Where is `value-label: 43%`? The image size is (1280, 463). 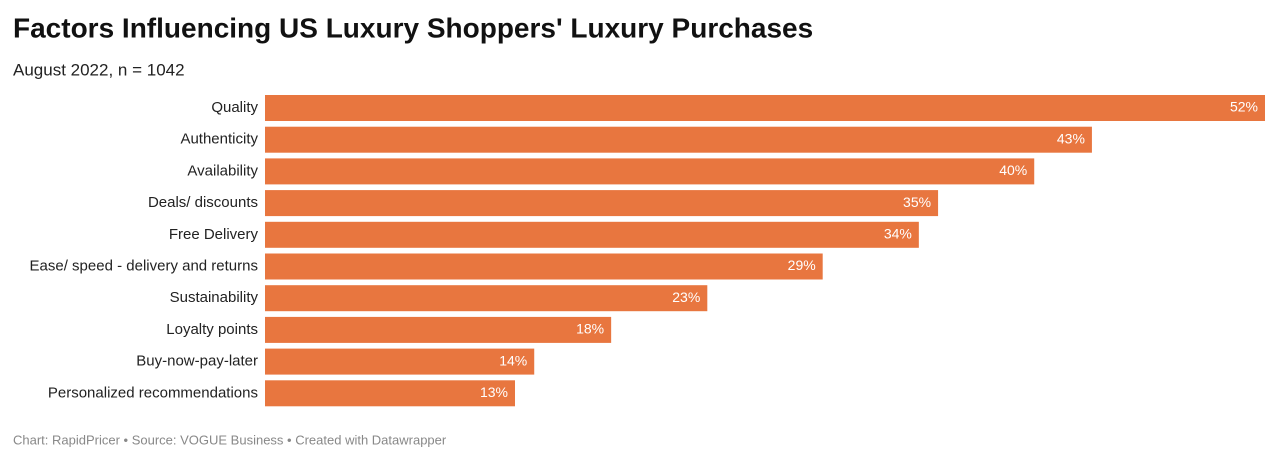 value-label: 43% is located at coordinates (1071, 138).